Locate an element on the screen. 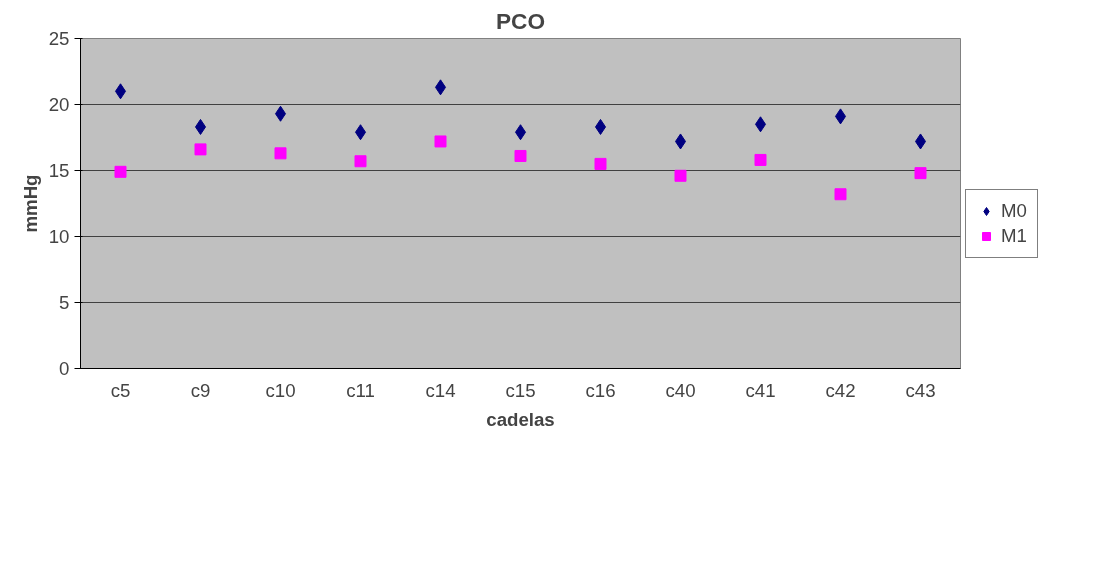 The height and width of the screenshot is (563, 1114). y-tick-label: 0 is located at coordinates (64, 368).